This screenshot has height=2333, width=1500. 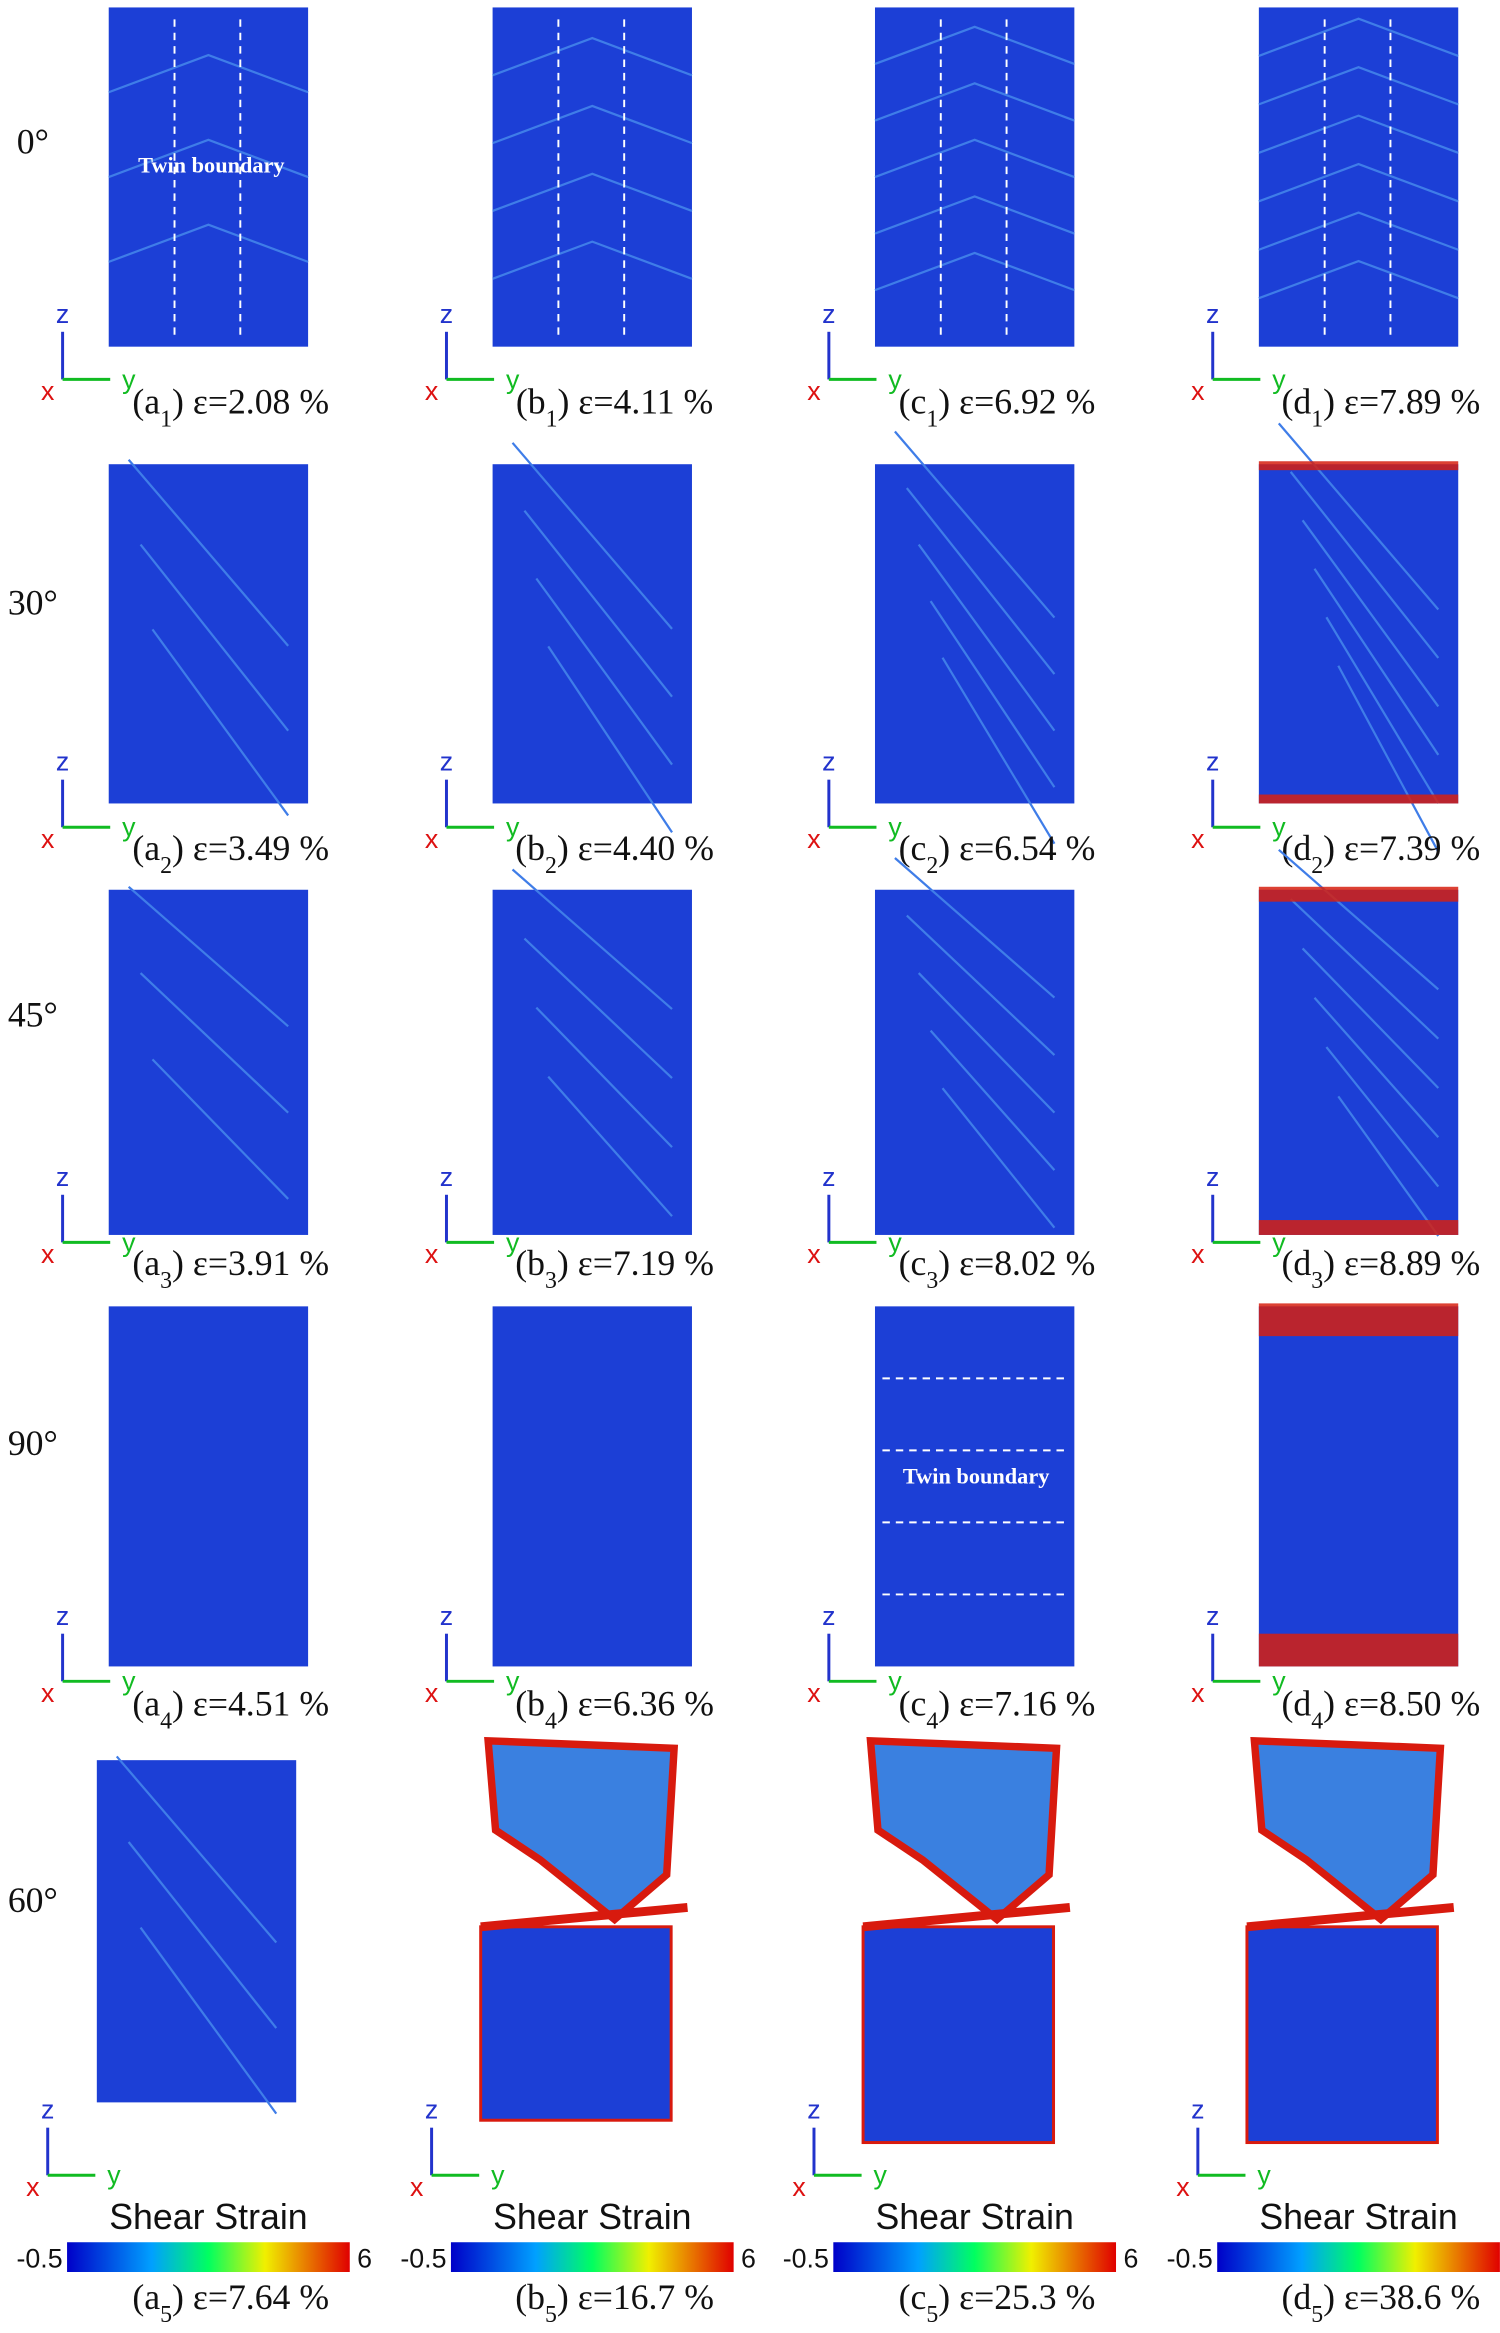 What do you see at coordinates (1358, 894) in the screenshot?
I see `damage-top` at bounding box center [1358, 894].